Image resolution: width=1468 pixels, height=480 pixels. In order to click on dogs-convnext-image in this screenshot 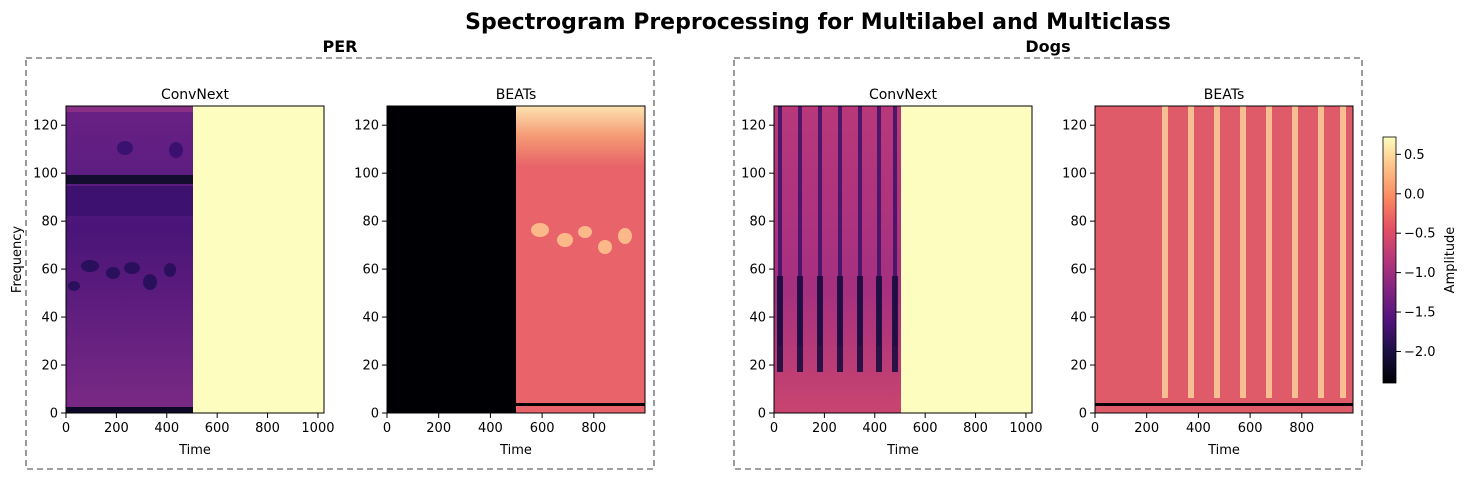, I will do `click(903, 259)`.